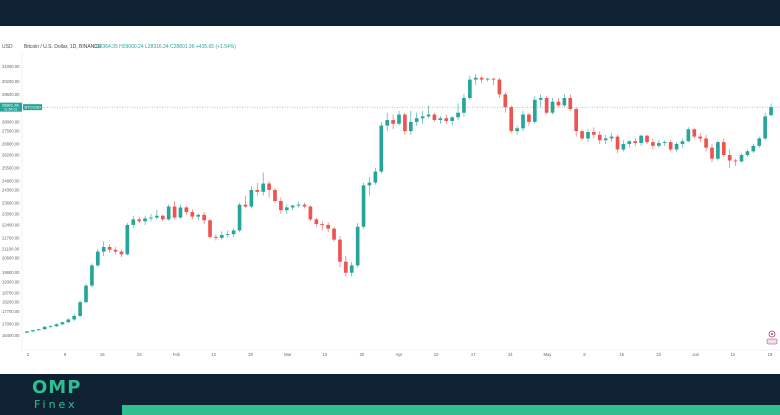 Image resolution: width=780 pixels, height=415 pixels. Describe the element at coordinates (102, 354) in the screenshot. I see `x-tick-label: 16` at that location.